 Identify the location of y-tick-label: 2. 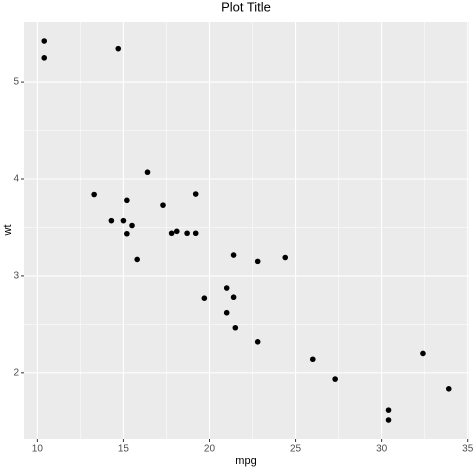
(16, 372).